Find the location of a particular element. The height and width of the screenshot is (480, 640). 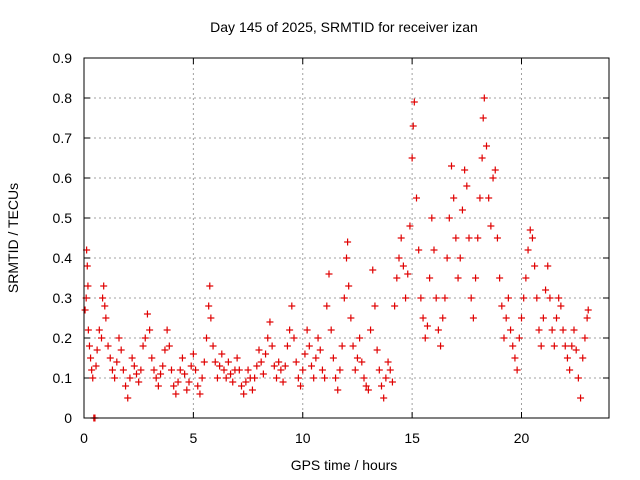

y-tick-label: 0.4 is located at coordinates (63, 258).